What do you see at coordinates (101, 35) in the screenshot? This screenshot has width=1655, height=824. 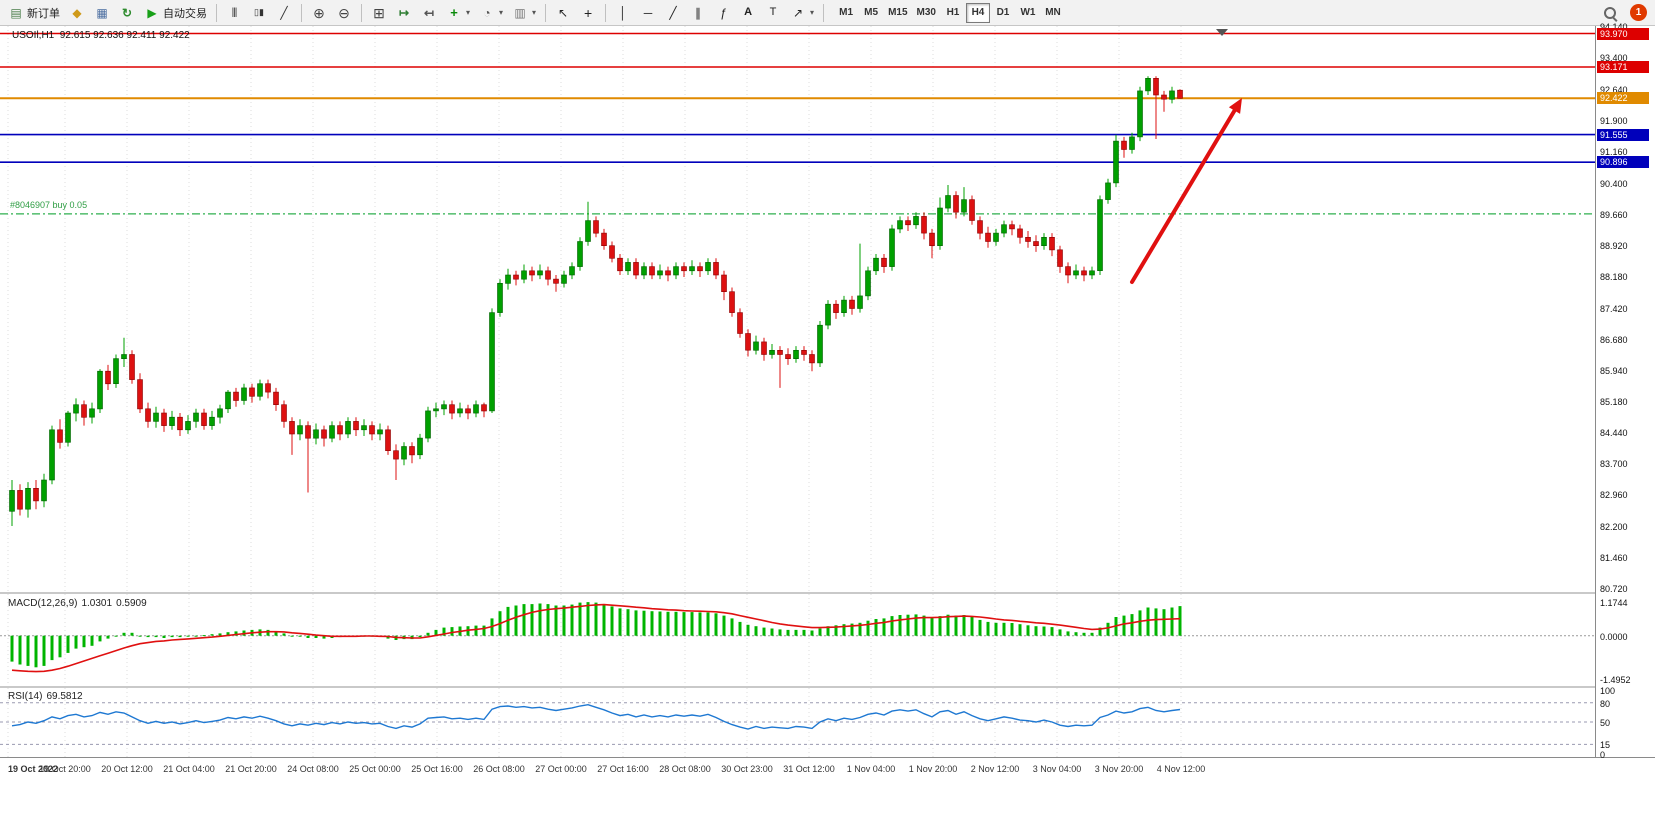 I see `chart-title: USOIl,H1 92.615 92.636 92.411 92.422` at bounding box center [101, 35].